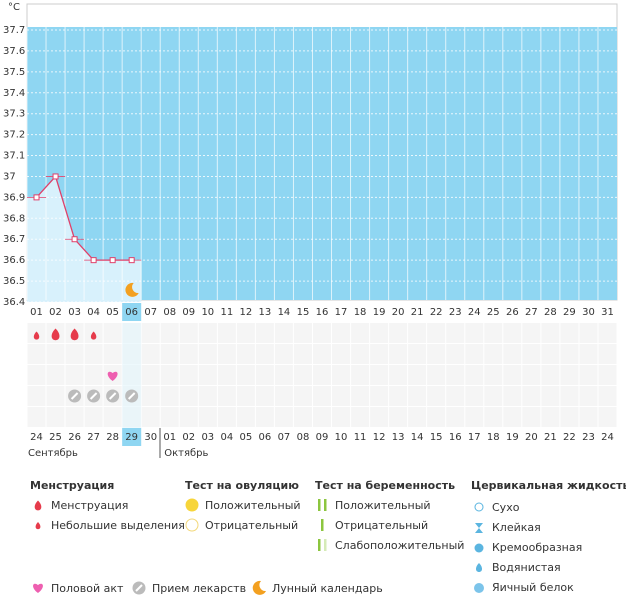 Image resolution: width=626 pixels, height=599 pixels. I want to click on y-tick-label: 36.8, so click(14, 218).